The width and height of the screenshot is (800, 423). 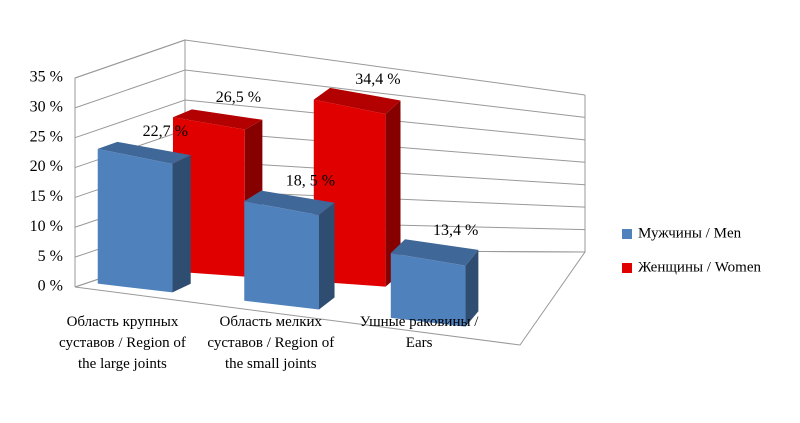 What do you see at coordinates (238, 97) in the screenshot?
I see `data-label: 26,5 %` at bounding box center [238, 97].